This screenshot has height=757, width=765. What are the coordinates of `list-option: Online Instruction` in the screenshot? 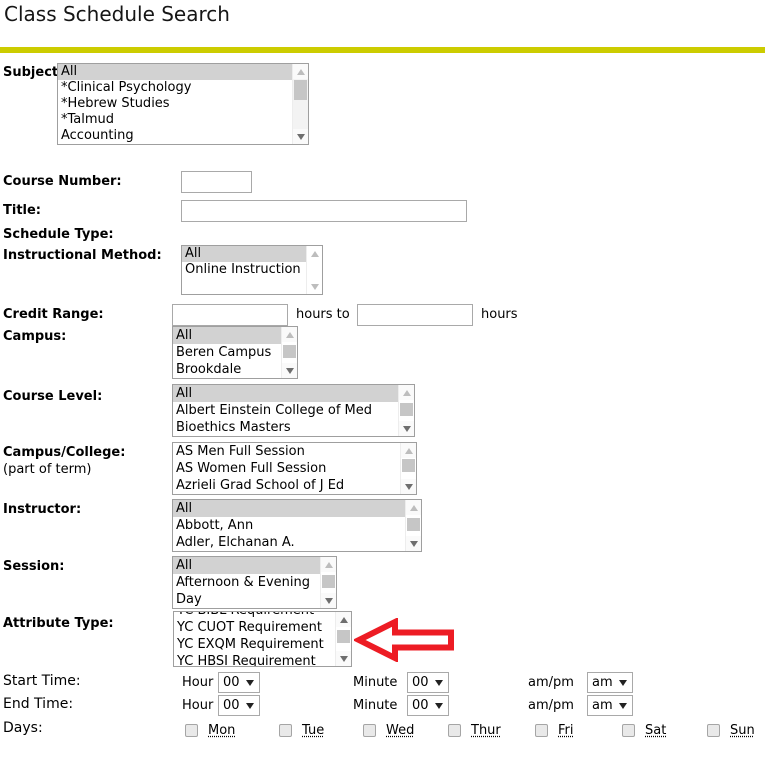 It's located at (243, 269).